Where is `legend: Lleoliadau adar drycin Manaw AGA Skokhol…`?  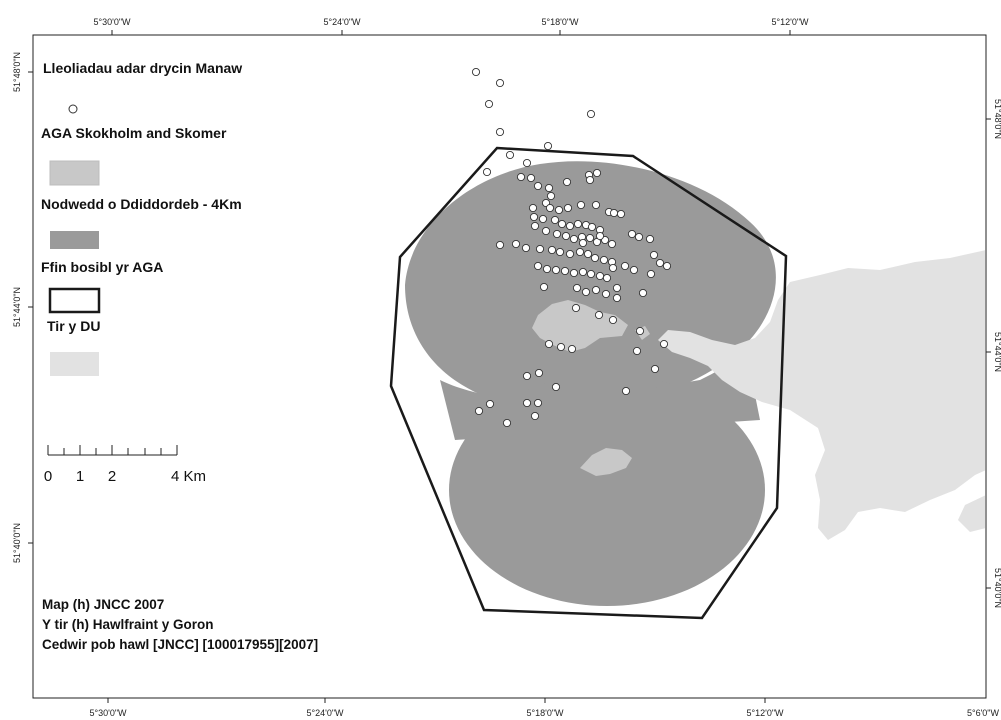
legend: Lleoliadau adar drycin Manaw AGA Skokhol… is located at coordinates (141, 218).